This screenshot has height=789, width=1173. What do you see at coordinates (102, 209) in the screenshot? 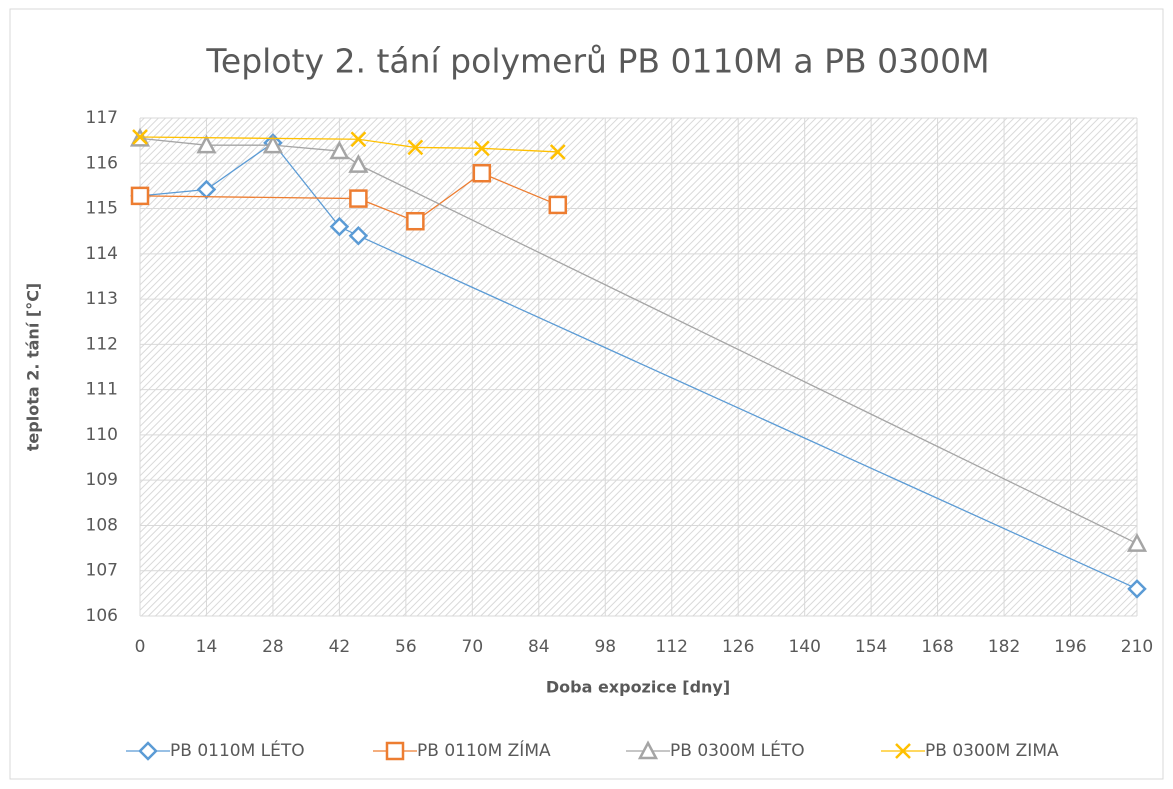
I see `y-tick-label: 115` at bounding box center [102, 209].